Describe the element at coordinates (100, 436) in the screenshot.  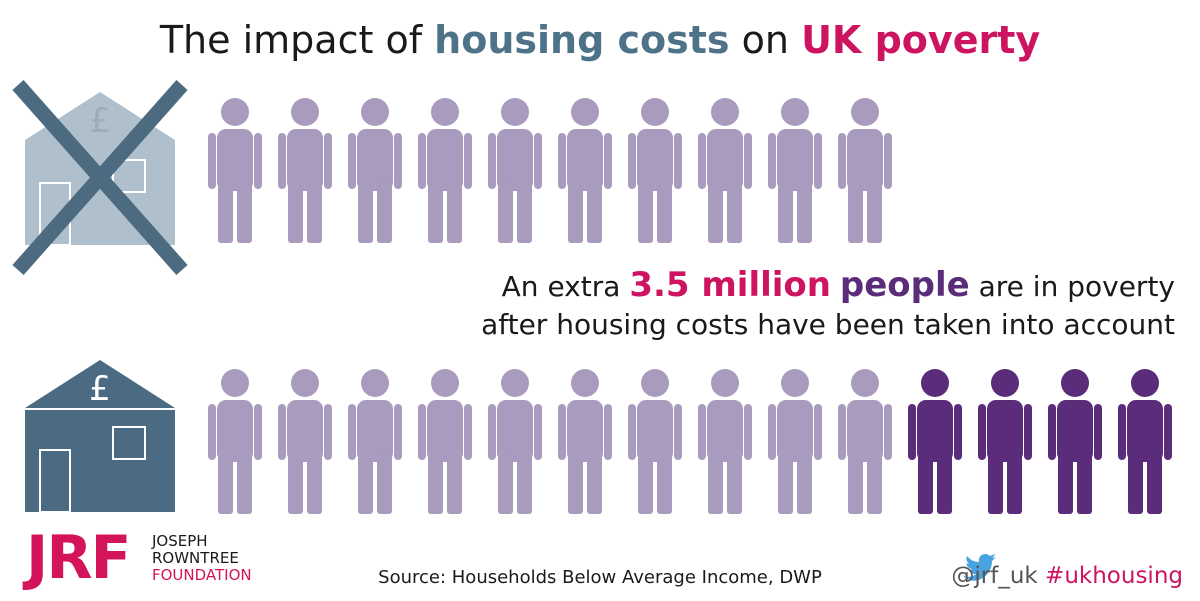
I see `house-after: £` at that location.